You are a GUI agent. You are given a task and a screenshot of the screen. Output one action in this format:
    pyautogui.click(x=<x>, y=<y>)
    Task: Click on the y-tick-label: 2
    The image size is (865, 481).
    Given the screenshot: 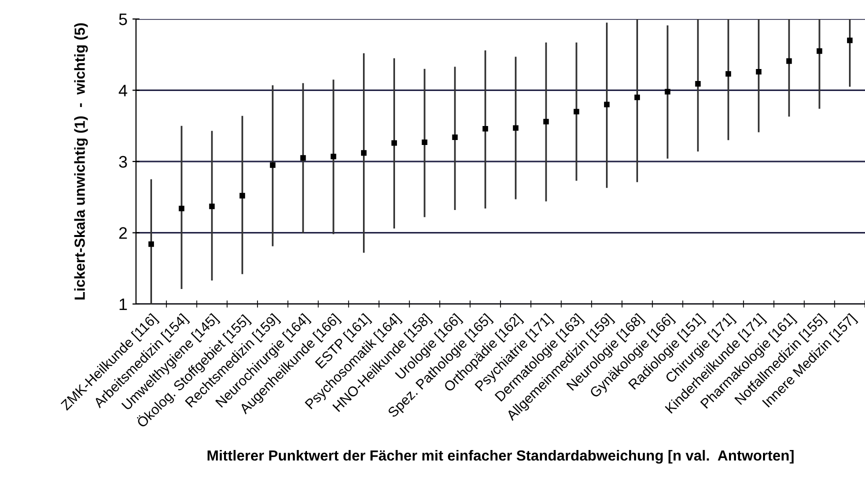 What is the action you would take?
    pyautogui.click(x=123, y=233)
    